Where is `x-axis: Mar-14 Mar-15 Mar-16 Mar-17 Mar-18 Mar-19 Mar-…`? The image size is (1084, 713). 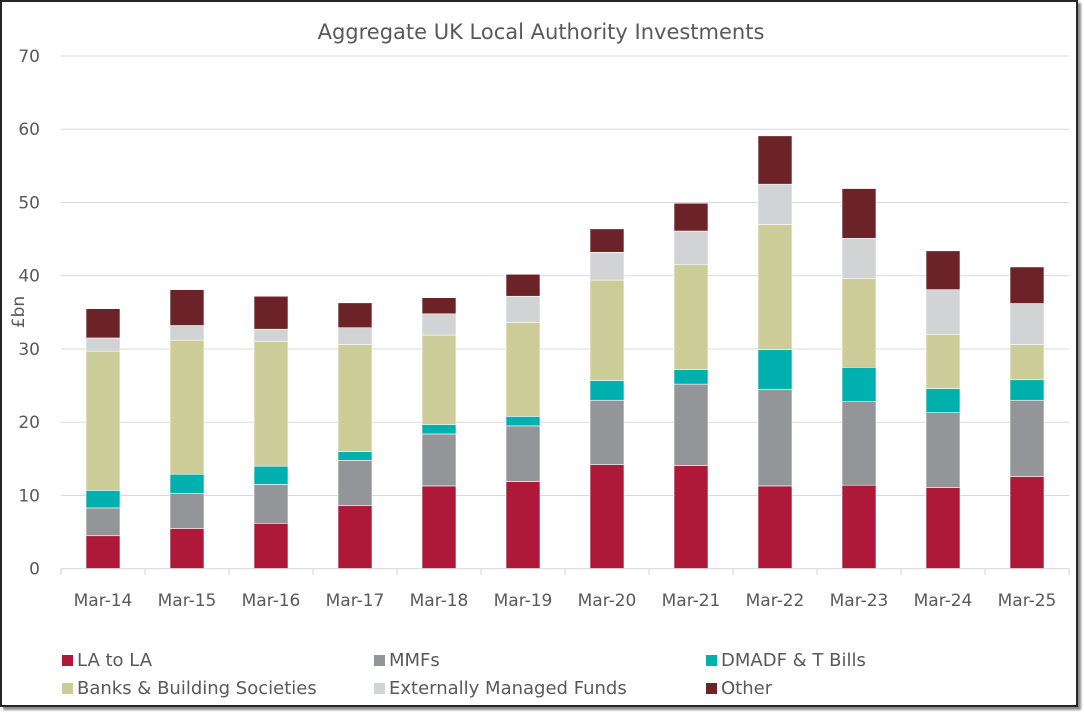
x-axis: Mar-14 Mar-15 Mar-16 Mar-17 Mar-18 Mar-19 Mar-… is located at coordinates (565, 589).